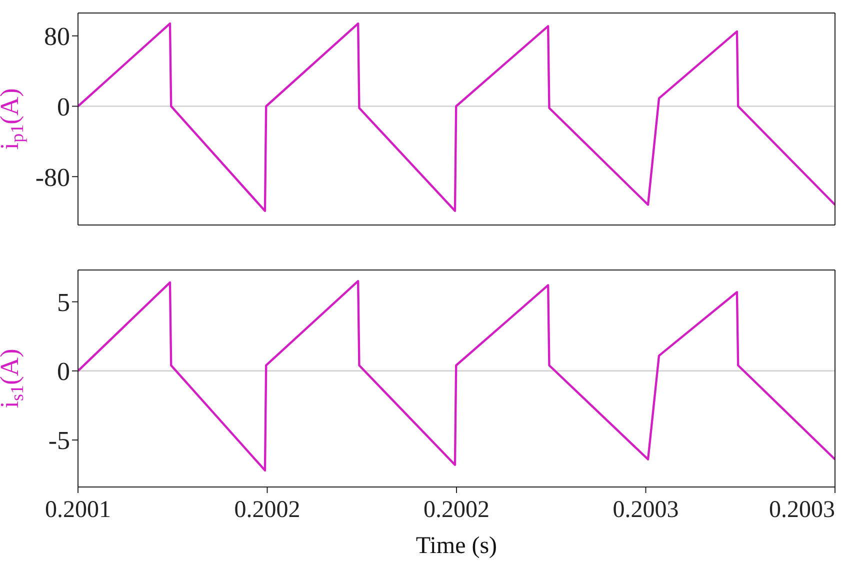 The width and height of the screenshot is (855, 569). I want to click on x-axis-title: Time (s), so click(457, 546).